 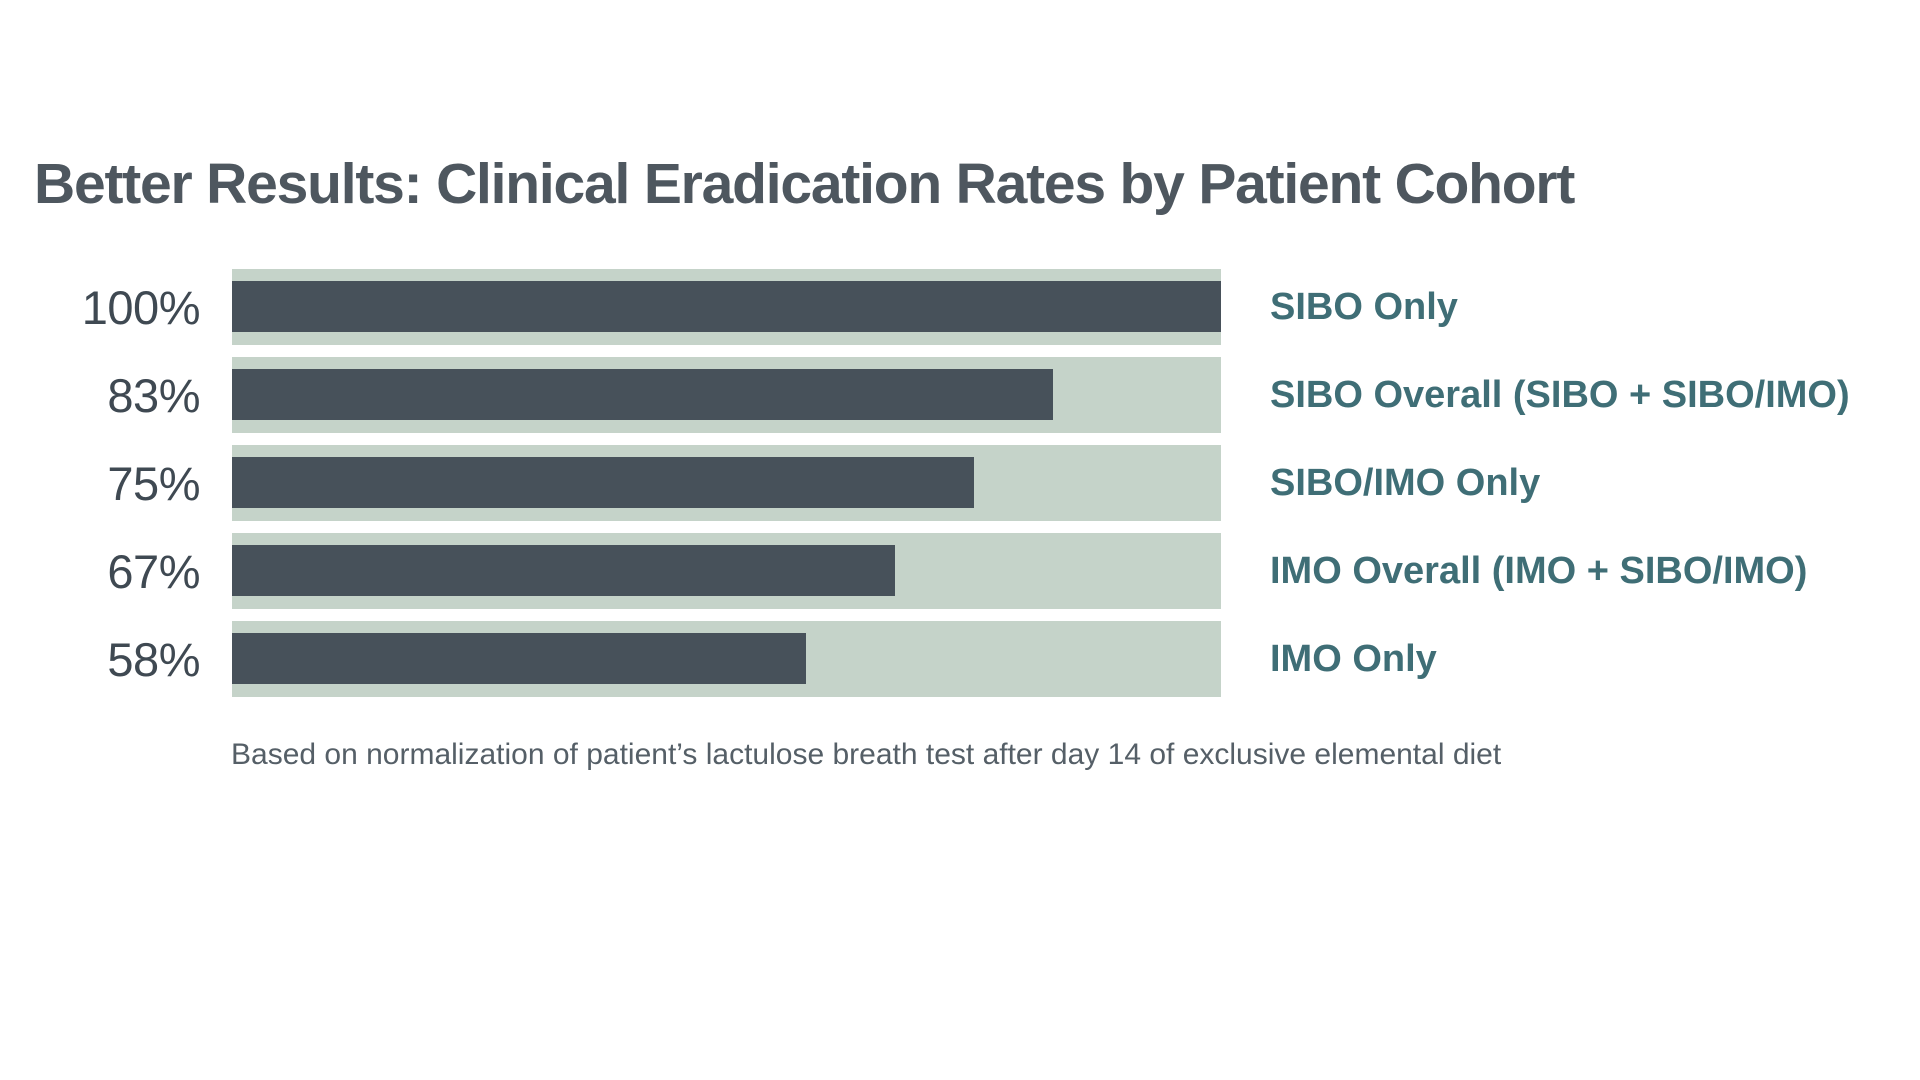 I want to click on category-label: IMO Overall (IMO + SIBO/IMO), so click(x=1539, y=571).